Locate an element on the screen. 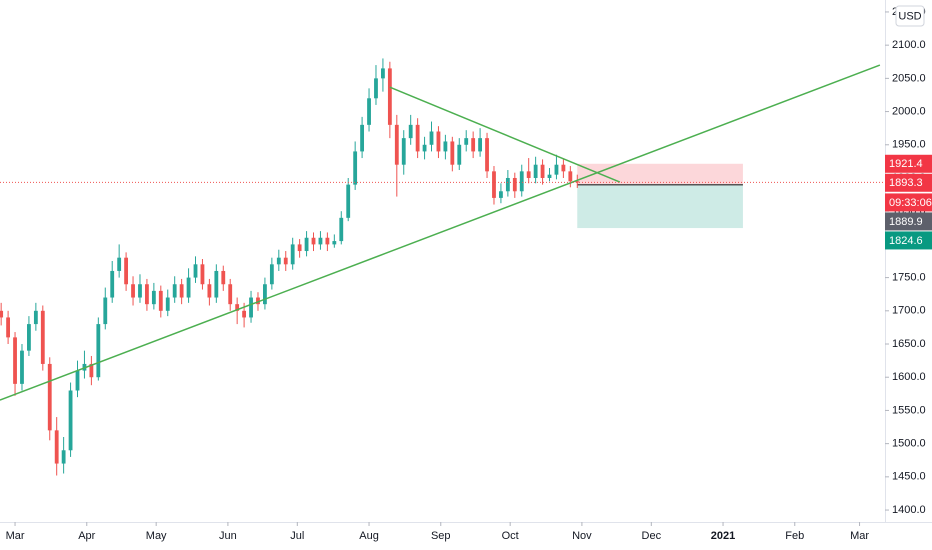  y-tick-label: 1650.0 is located at coordinates (909, 344).